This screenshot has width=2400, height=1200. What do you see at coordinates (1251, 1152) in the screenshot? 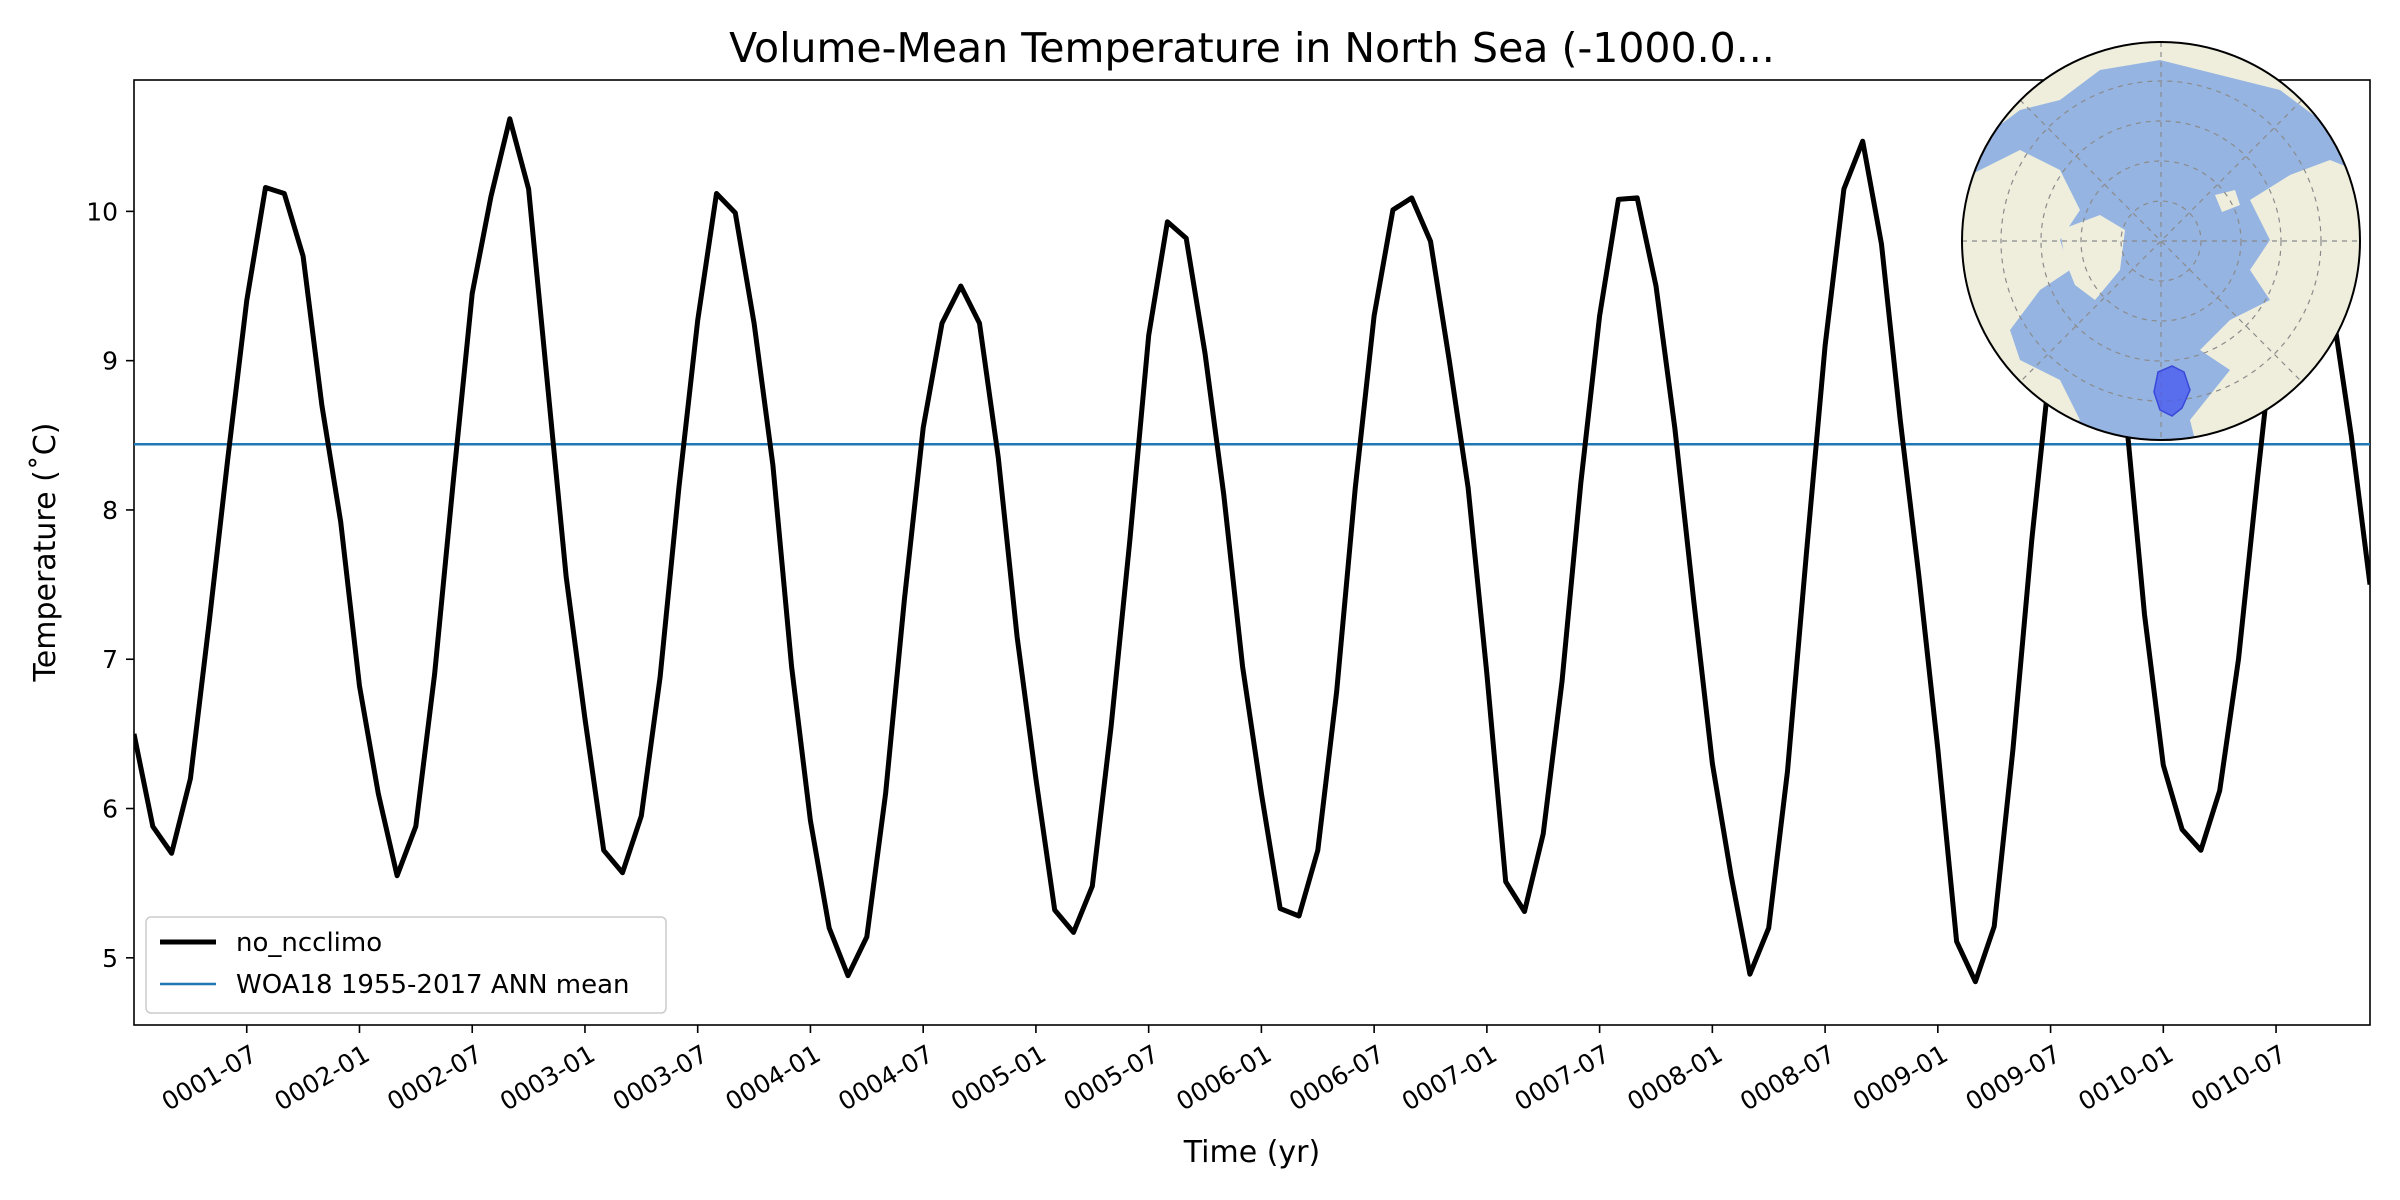
I see `x-axis-label: Time (yr)` at bounding box center [1251, 1152].